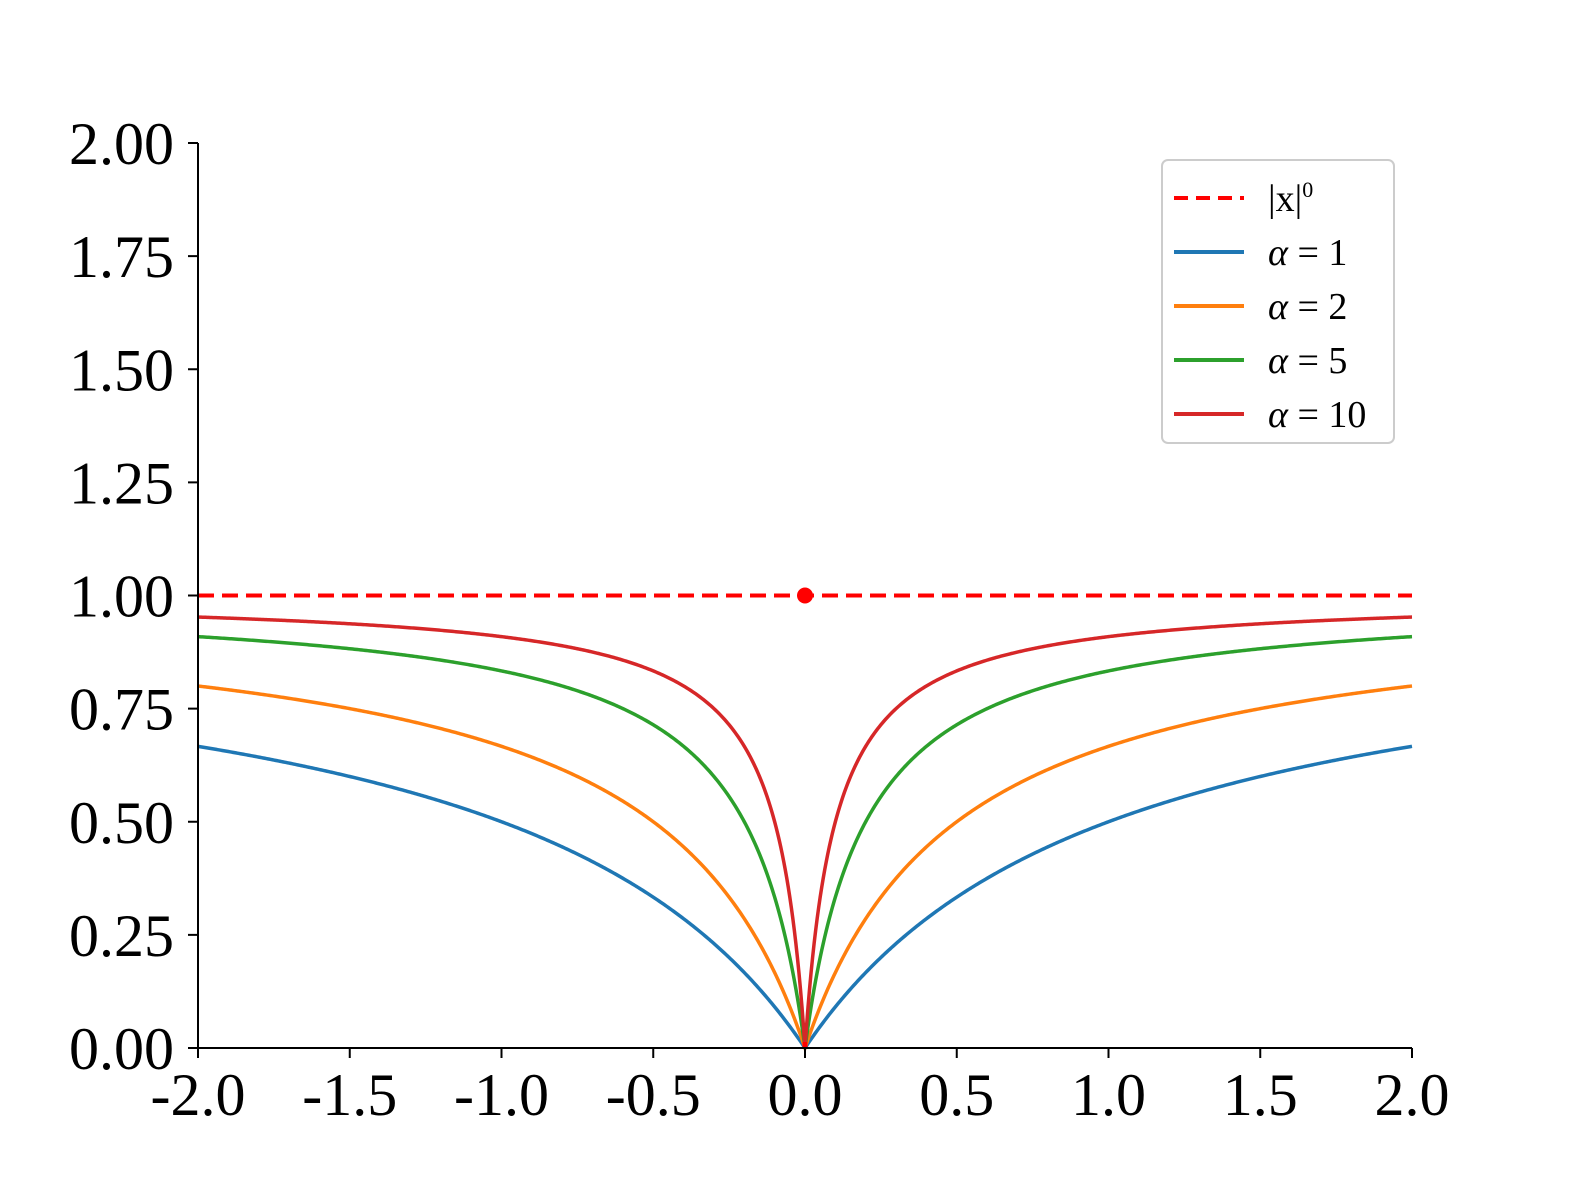 Image resolution: width=1575 pixels, height=1181 pixels. Describe the element at coordinates (1317, 253) in the screenshot. I see `legend-label-rest: = 1` at that location.